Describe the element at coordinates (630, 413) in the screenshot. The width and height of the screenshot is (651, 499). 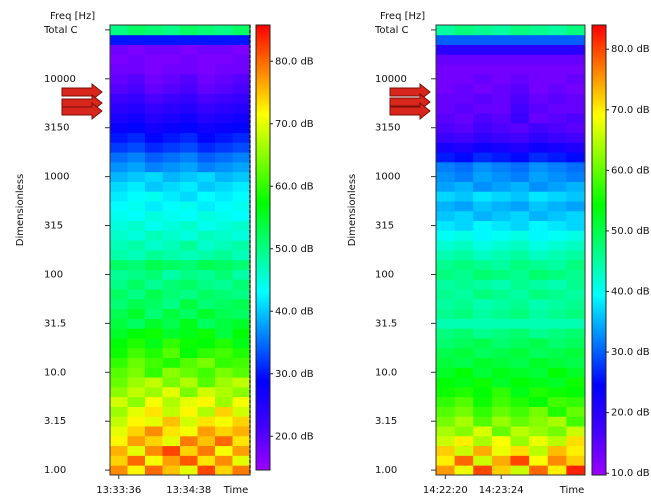
I see `colorbar-tick-label: 20.0 dB` at that location.